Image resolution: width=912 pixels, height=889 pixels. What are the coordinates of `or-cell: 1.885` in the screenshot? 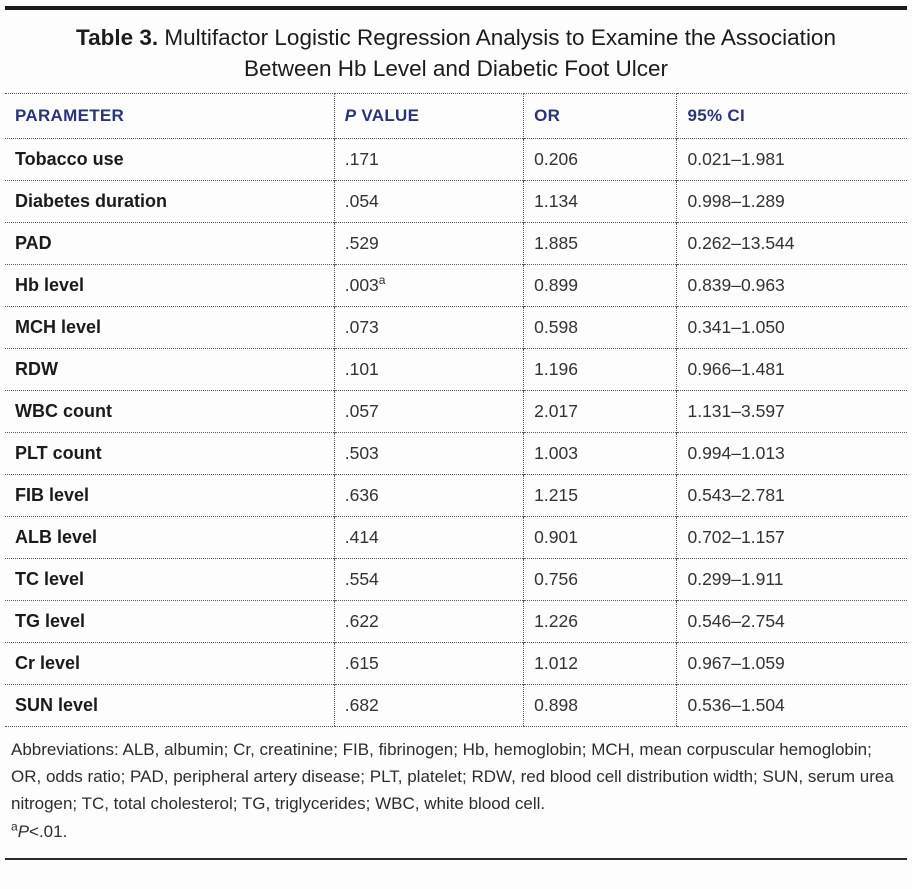 It's located at (600, 243).